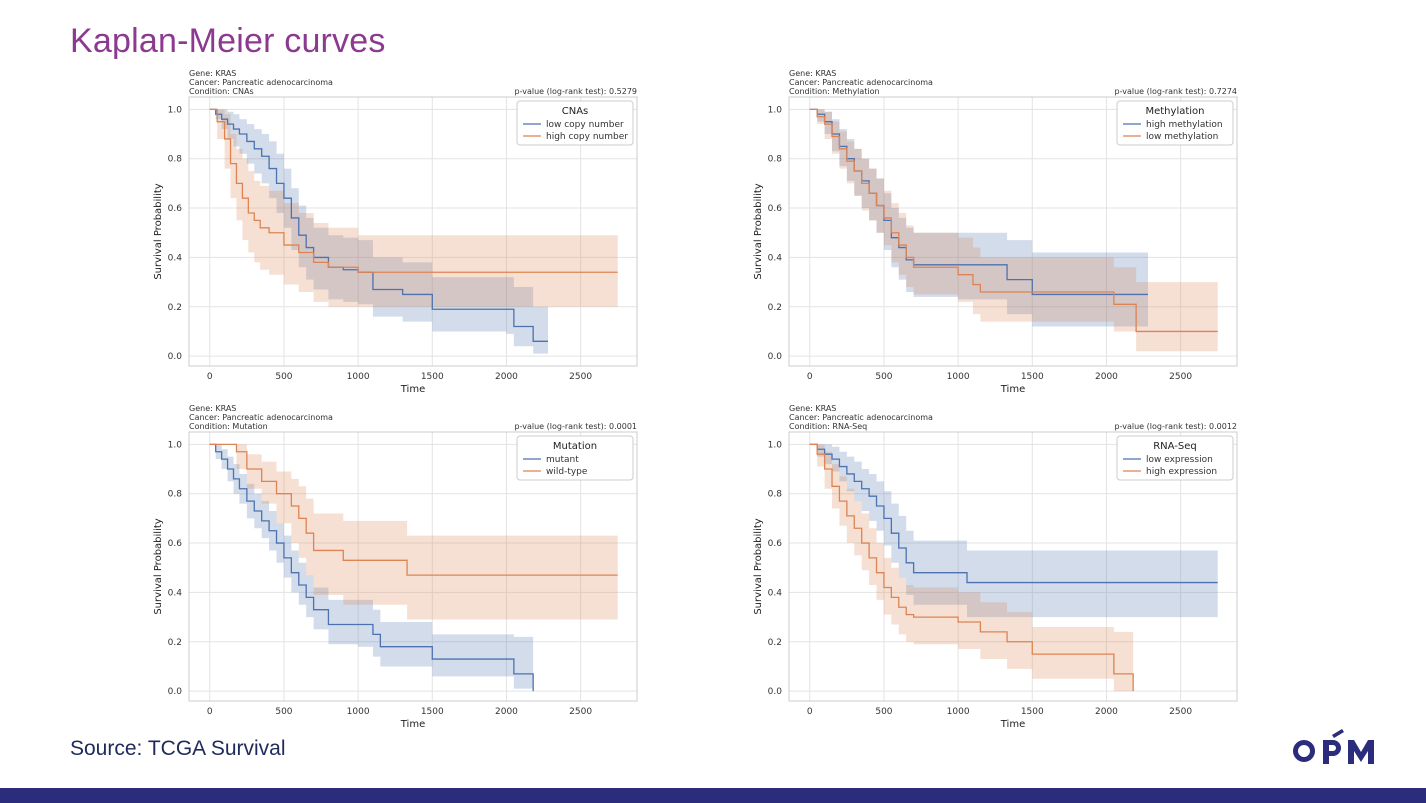 This screenshot has width=1426, height=803. Describe the element at coordinates (575, 446) in the screenshot. I see `legend-title: Mutation` at that location.